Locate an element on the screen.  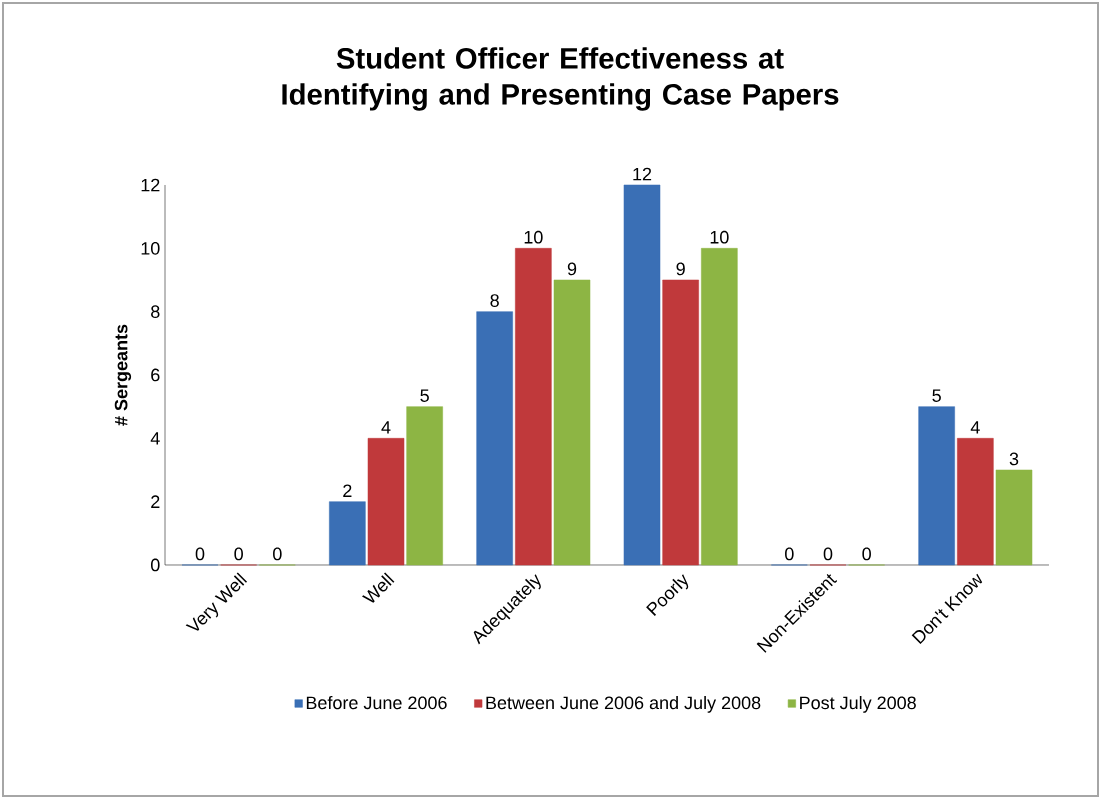
chart-title: Student Officer Effectiveness at Identifying and Presenting Case Papers is located at coordinates (560, 79).